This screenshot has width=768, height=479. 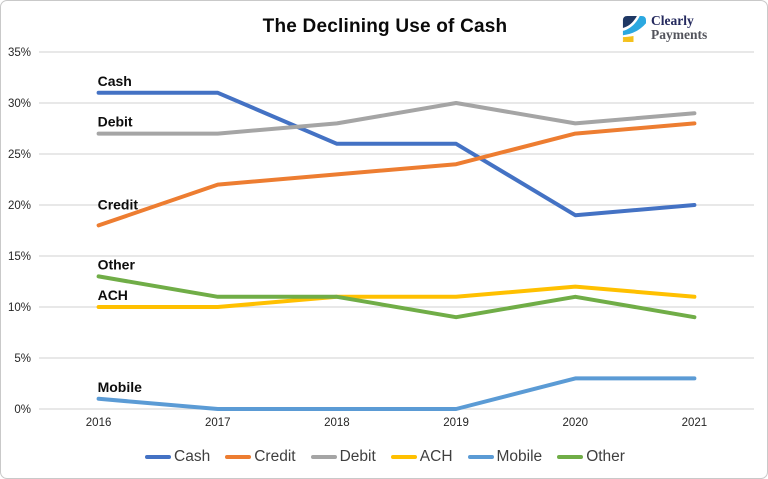 What do you see at coordinates (695, 423) in the screenshot?
I see `x-axis-label: 2021` at bounding box center [695, 423].